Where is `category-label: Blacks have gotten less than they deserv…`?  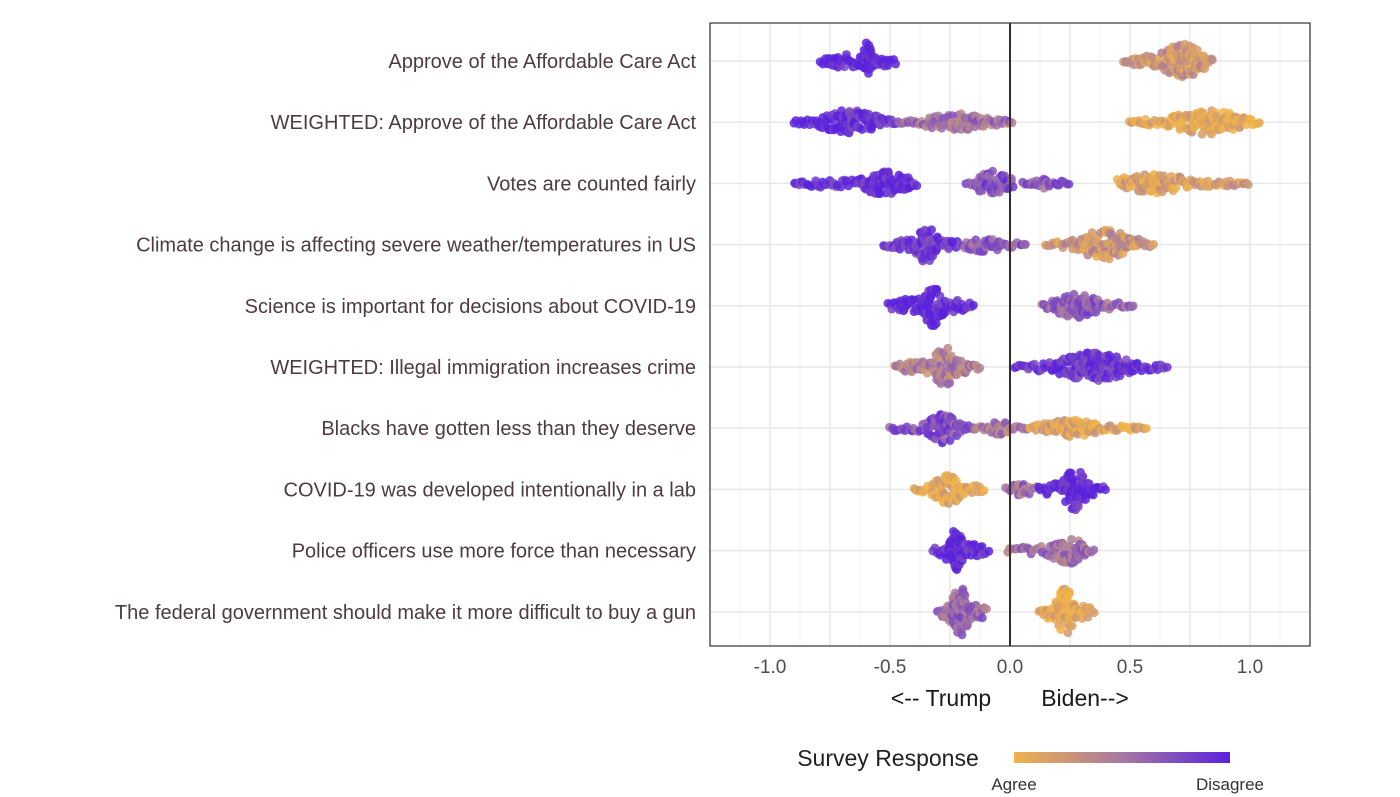 category-label: Blacks have gotten less than they deserv… is located at coordinates (508, 429).